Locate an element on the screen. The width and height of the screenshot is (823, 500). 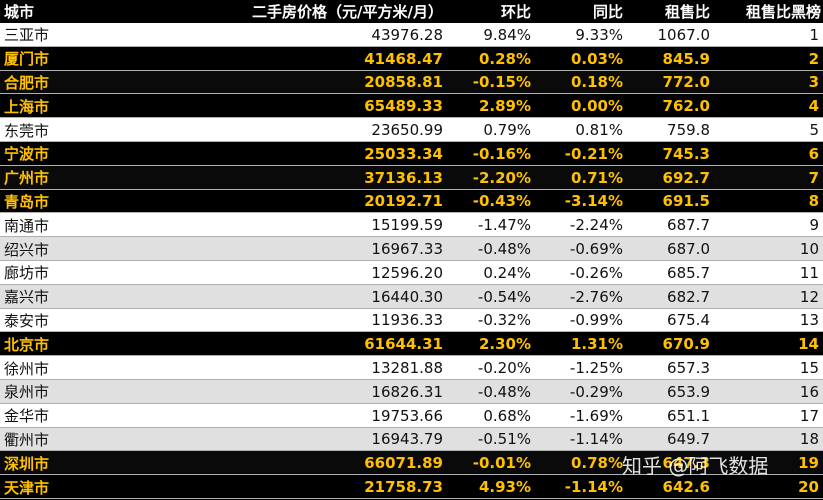
cell-rank: 5 is located at coordinates (814, 130).